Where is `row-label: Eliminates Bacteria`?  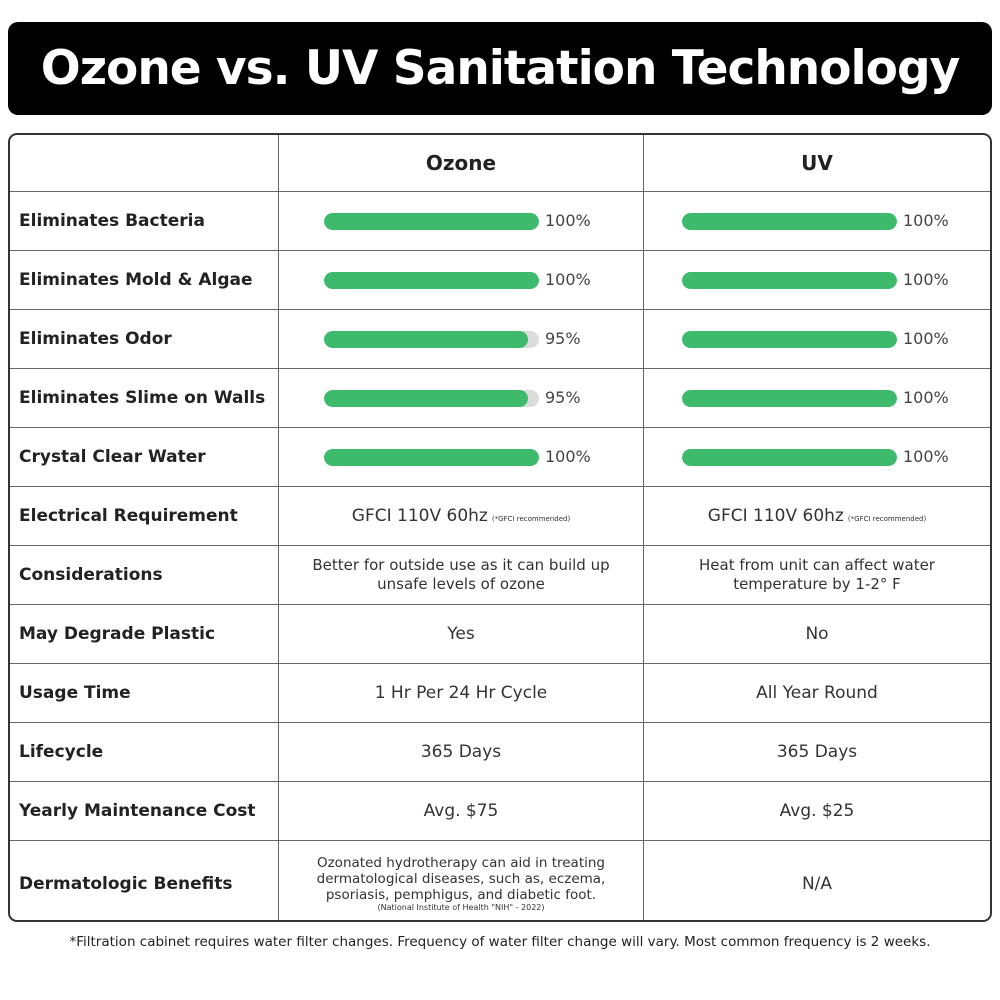 row-label: Eliminates Bacteria is located at coordinates (144, 221).